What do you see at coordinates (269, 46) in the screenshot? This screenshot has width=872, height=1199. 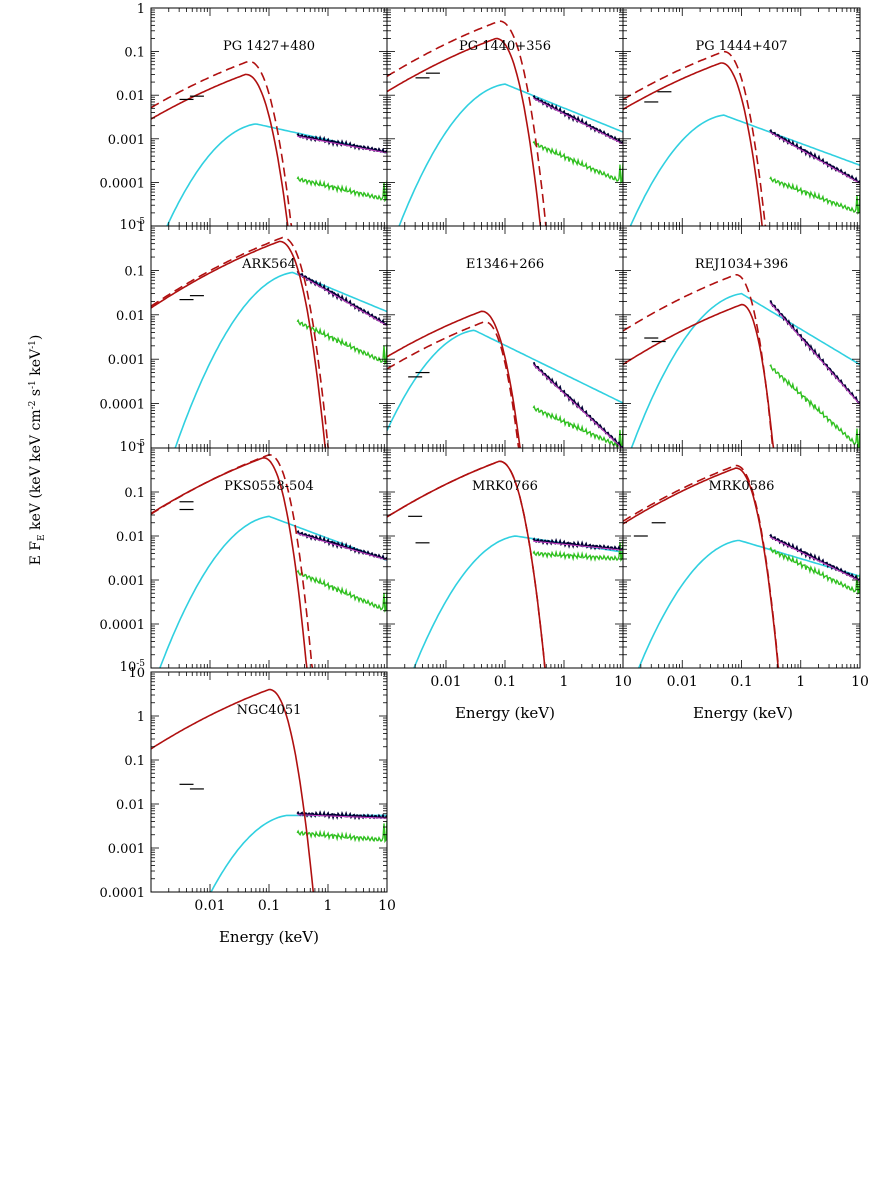 I see `panel-title: PG 1427+480` at bounding box center [269, 46].